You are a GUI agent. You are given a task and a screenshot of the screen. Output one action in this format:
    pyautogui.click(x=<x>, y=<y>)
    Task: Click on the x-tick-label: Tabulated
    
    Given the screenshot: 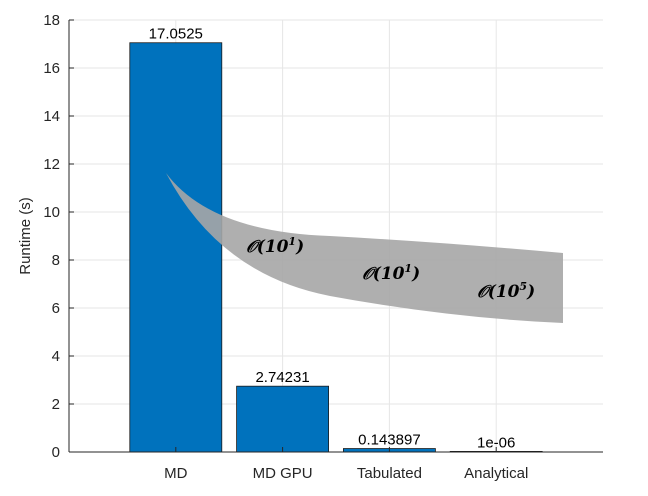 What is the action you would take?
    pyautogui.click(x=389, y=473)
    